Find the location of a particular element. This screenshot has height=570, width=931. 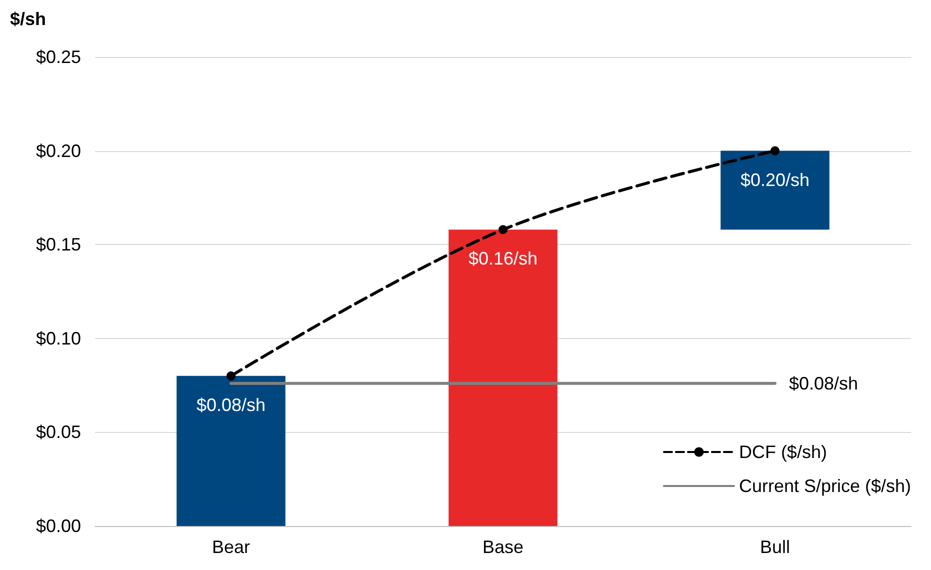

legend-label: DCF ($/sh) is located at coordinates (782, 452).